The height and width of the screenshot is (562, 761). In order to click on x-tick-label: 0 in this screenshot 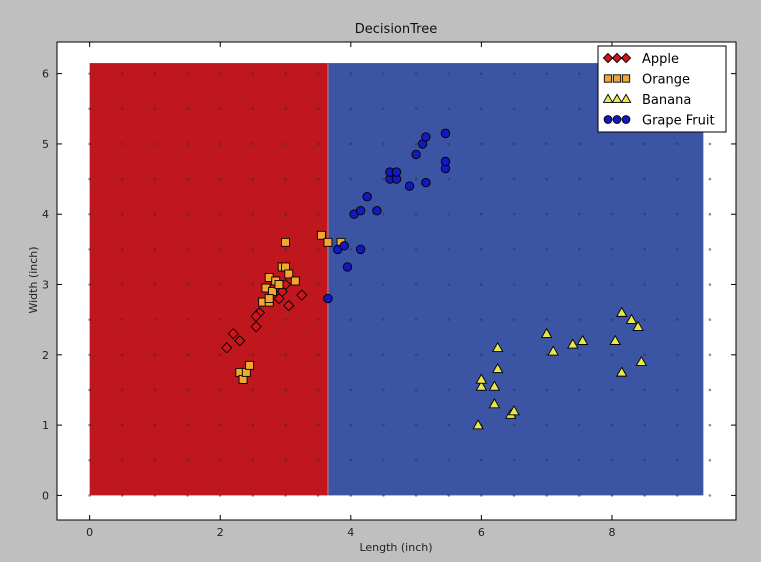, I will do `click(89, 532)`.